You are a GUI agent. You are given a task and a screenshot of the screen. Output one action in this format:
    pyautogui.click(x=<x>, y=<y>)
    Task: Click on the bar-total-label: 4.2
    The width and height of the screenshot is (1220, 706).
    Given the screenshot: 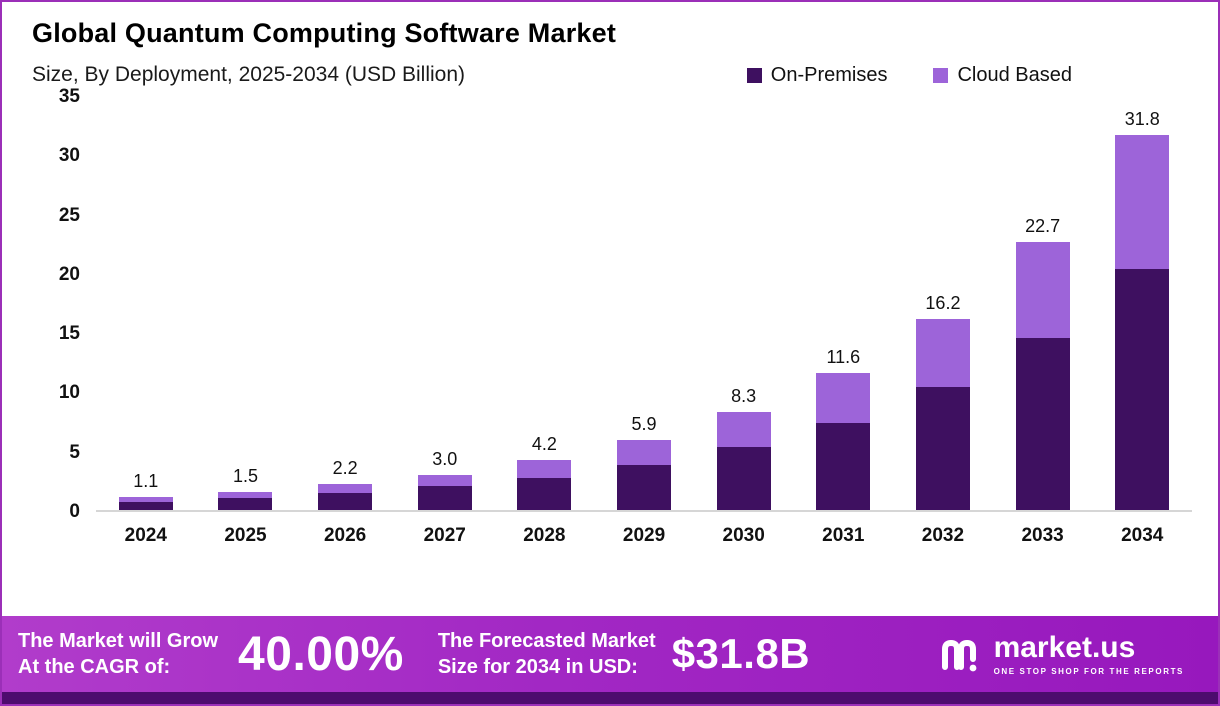 What is the action you would take?
    pyautogui.click(x=544, y=444)
    